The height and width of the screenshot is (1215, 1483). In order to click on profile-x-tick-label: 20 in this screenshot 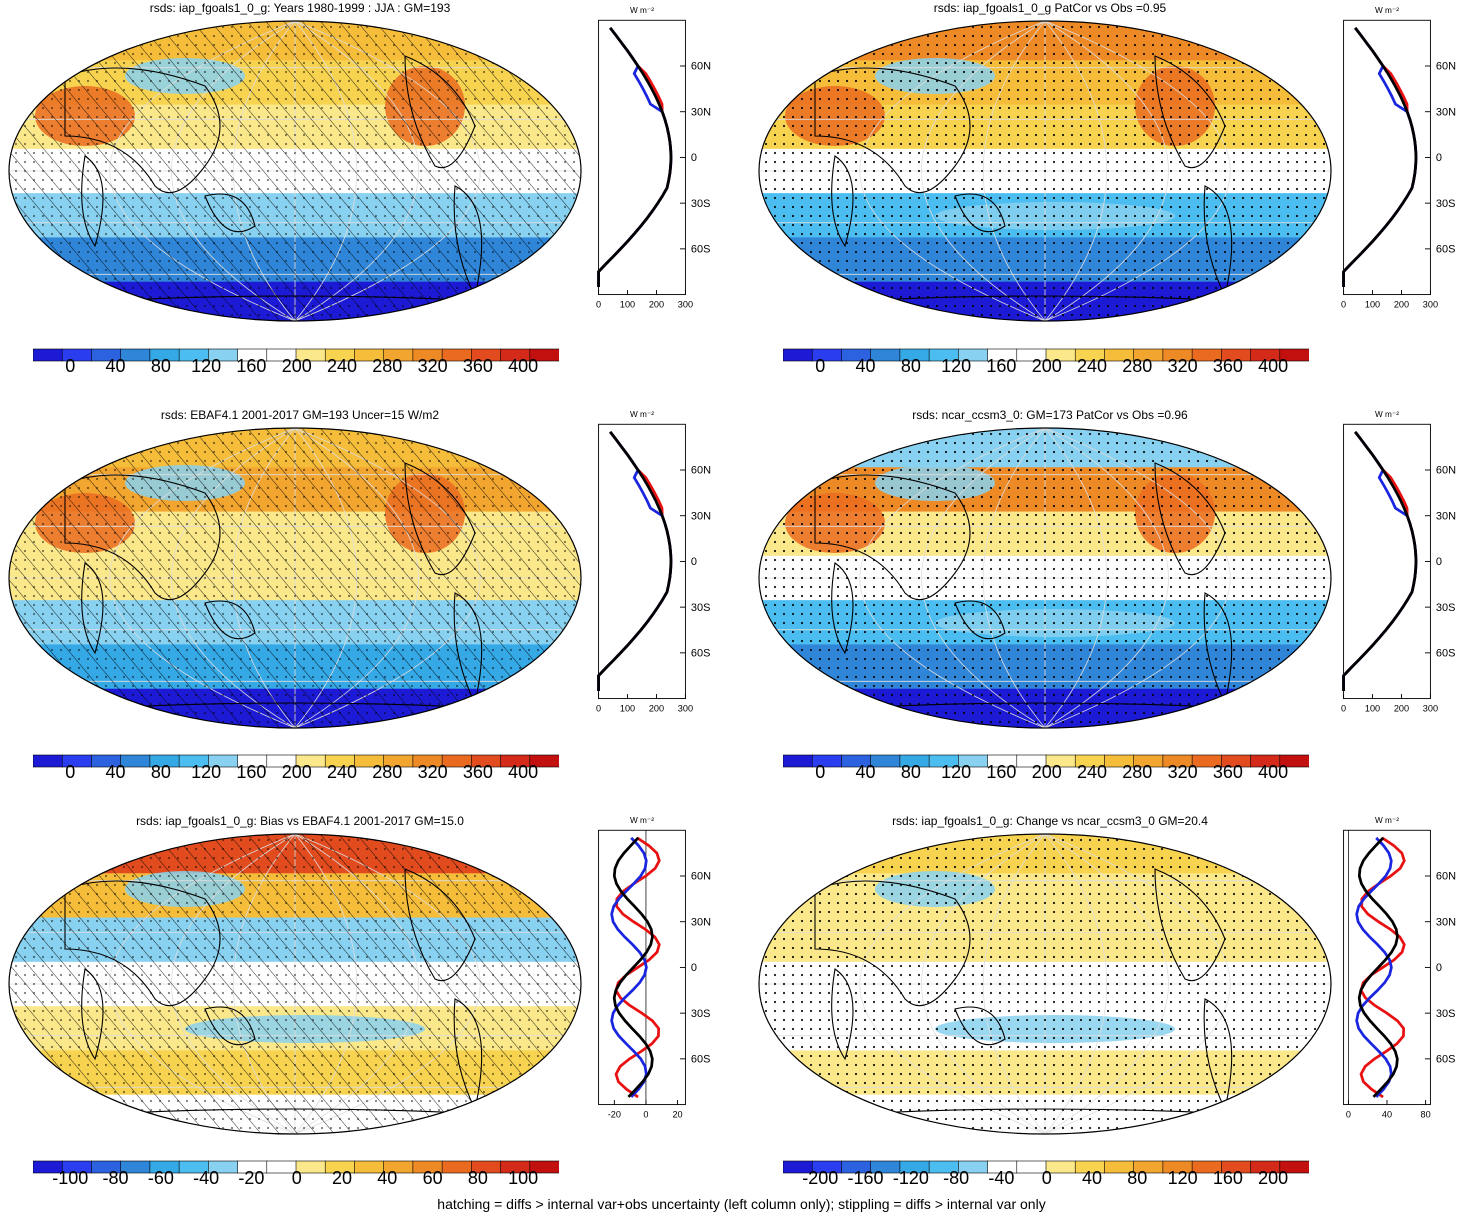, I will do `click(677, 1114)`.